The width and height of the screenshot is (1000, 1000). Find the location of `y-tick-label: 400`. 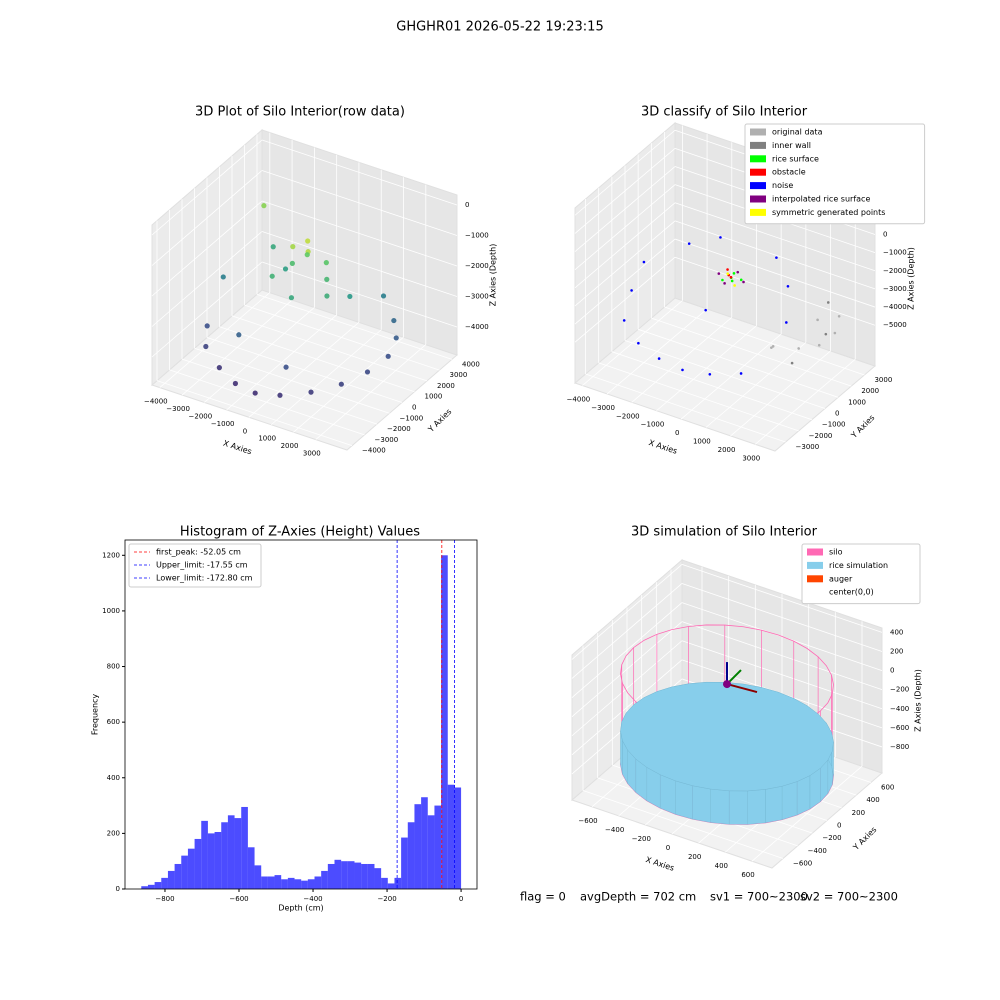

y-tick-label: 400 is located at coordinates (113, 778).